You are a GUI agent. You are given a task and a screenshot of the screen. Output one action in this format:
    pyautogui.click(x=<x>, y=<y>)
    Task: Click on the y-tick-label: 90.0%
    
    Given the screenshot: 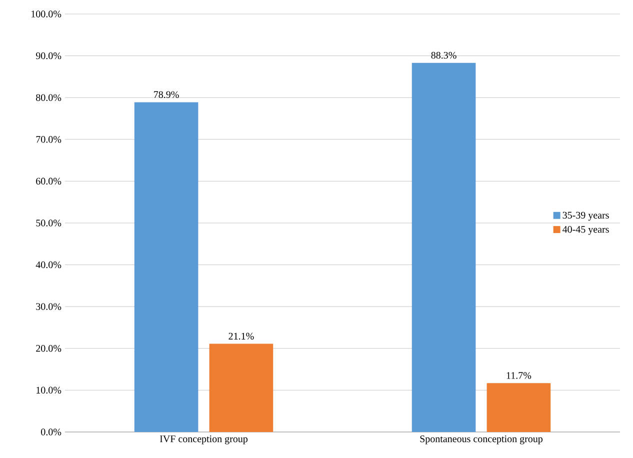 What is the action you would take?
    pyautogui.click(x=49, y=56)
    